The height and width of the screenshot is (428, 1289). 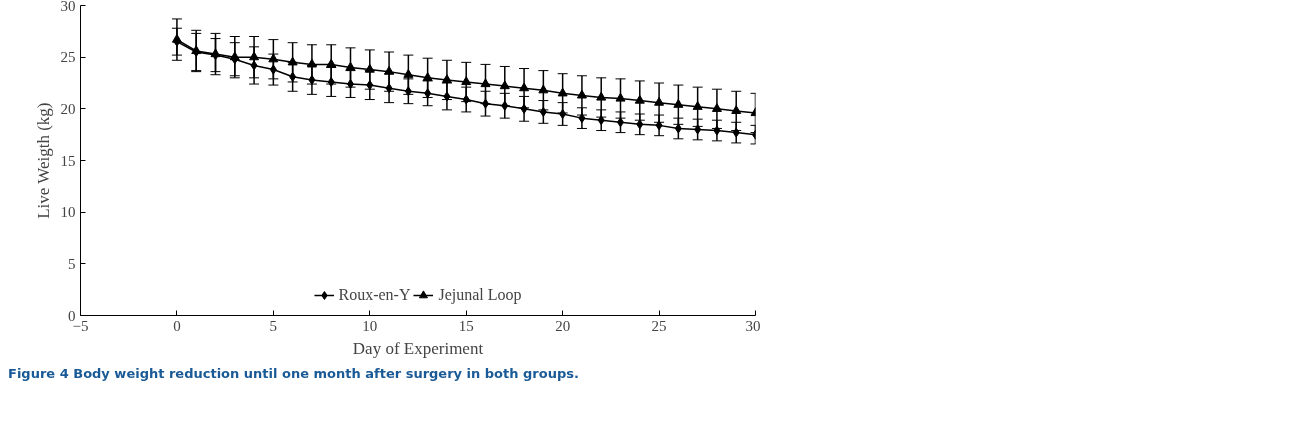 What do you see at coordinates (68, 212) in the screenshot?
I see `y-tick-label: 10` at bounding box center [68, 212].